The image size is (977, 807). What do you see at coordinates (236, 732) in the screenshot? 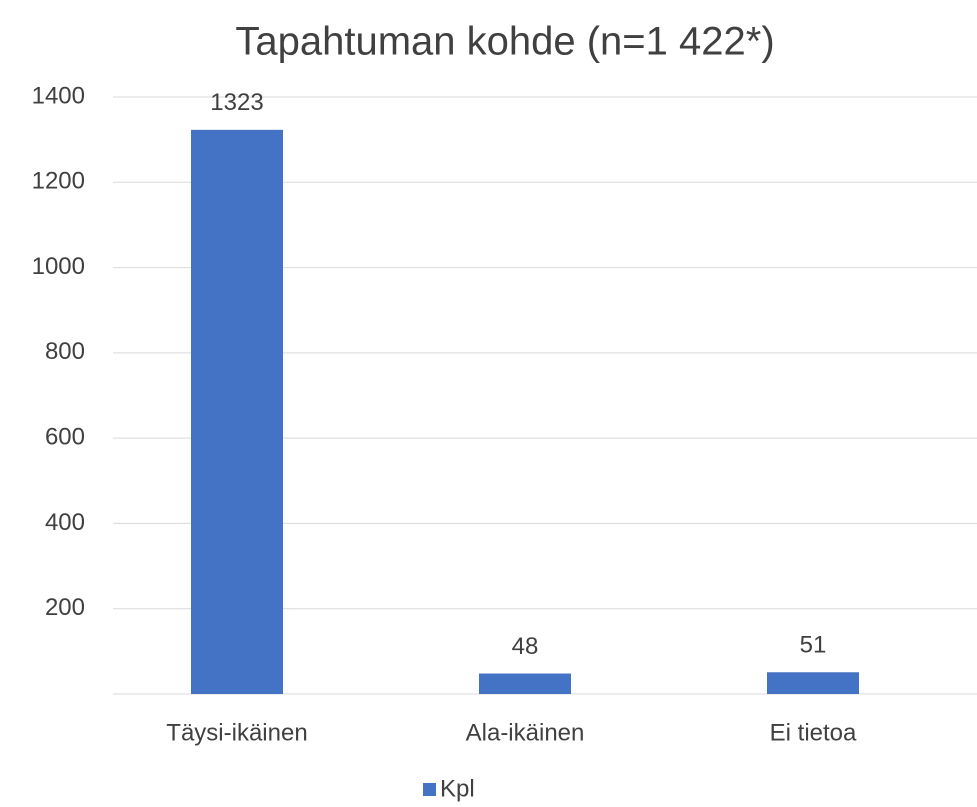
I see `x-tick-label: Täysi-ikäinen` at bounding box center [236, 732].